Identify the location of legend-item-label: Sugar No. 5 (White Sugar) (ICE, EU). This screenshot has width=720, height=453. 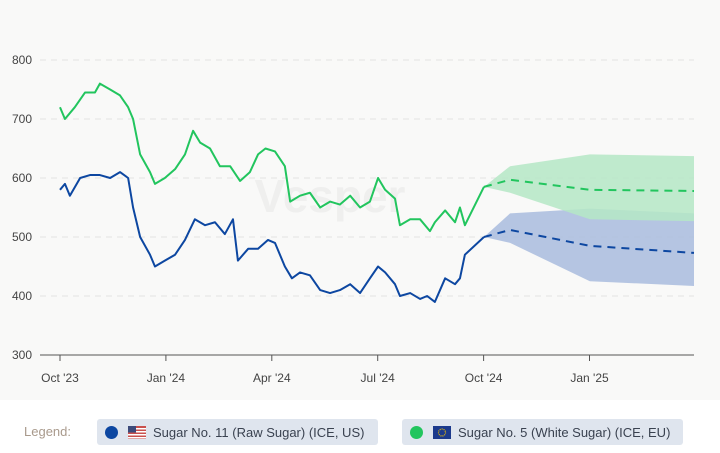
(564, 432).